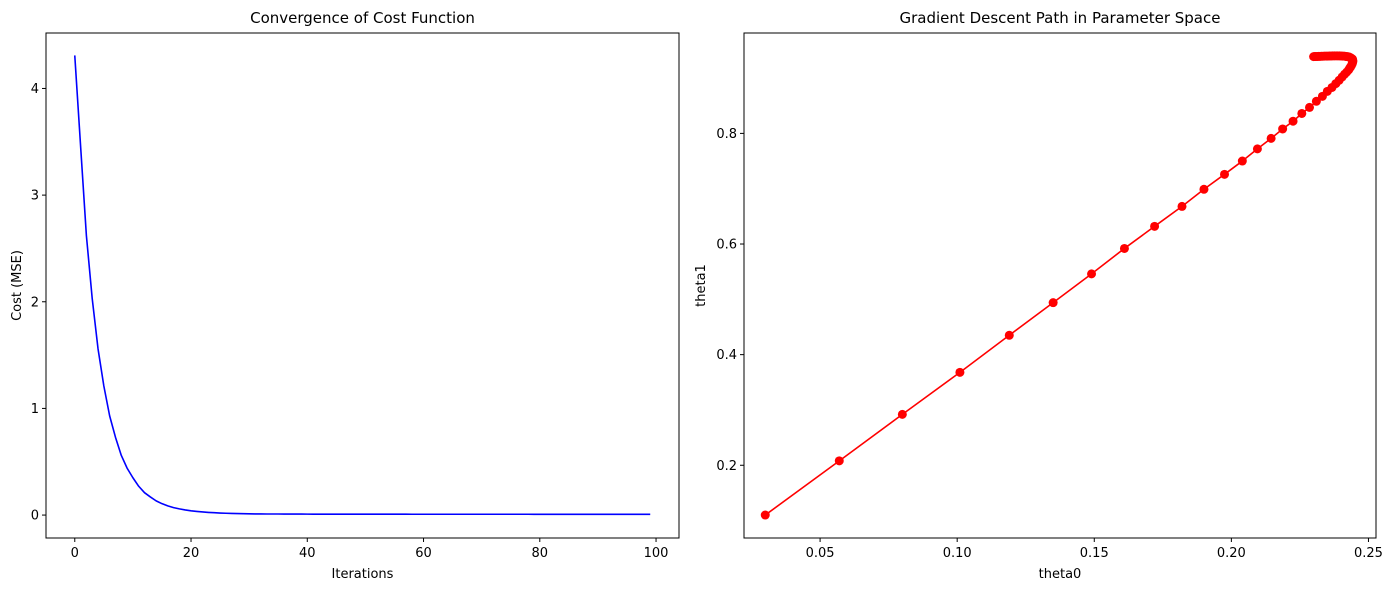 The image size is (1386, 590). I want to click on cost-y-tick-label: 4, so click(35, 89).